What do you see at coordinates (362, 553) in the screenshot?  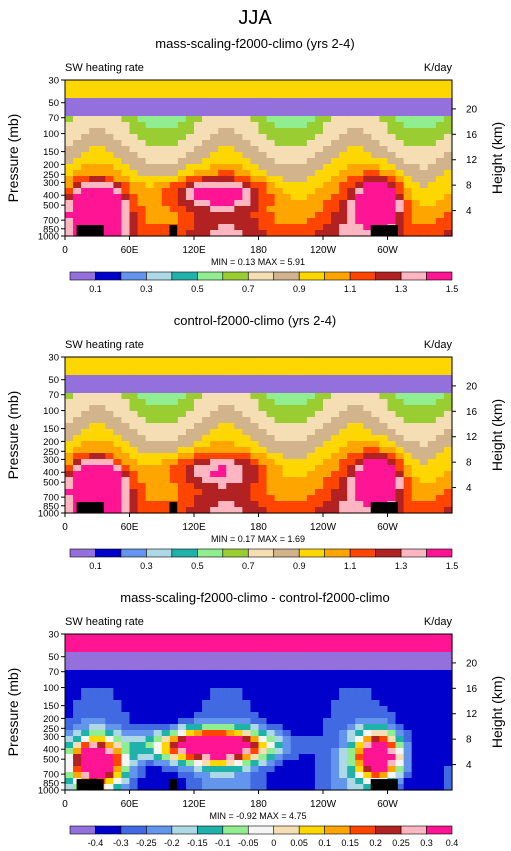 I see `colorbar-swatch` at bounding box center [362, 553].